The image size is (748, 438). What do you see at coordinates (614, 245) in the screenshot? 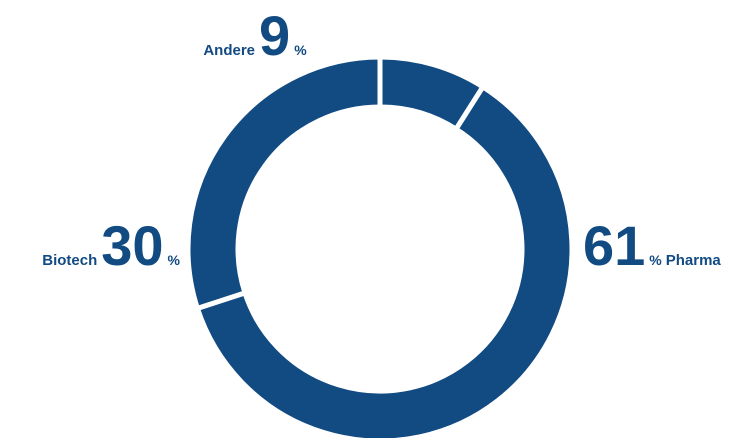
I see `value-label: 61` at bounding box center [614, 245].